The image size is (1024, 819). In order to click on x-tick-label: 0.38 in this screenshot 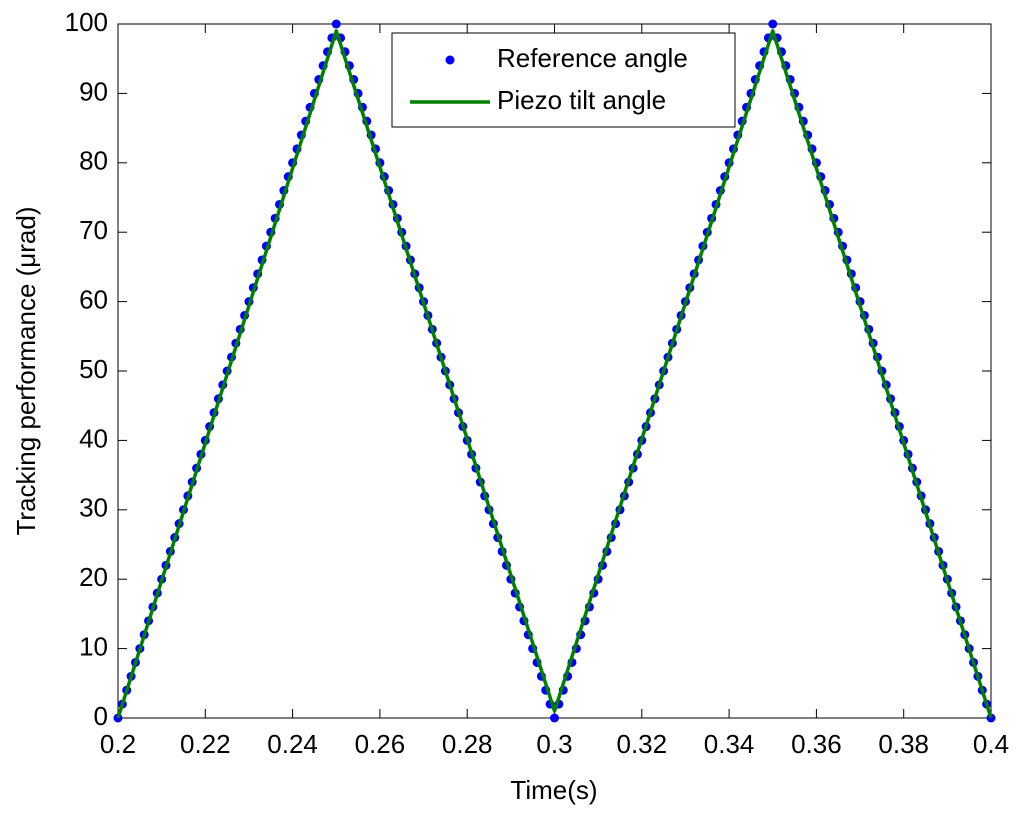, I will do `click(903, 744)`.